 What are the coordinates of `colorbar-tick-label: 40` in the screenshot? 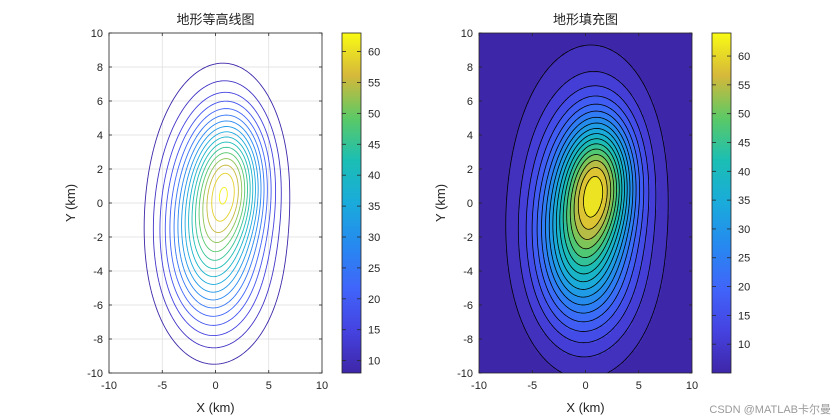 It's located at (744, 172).